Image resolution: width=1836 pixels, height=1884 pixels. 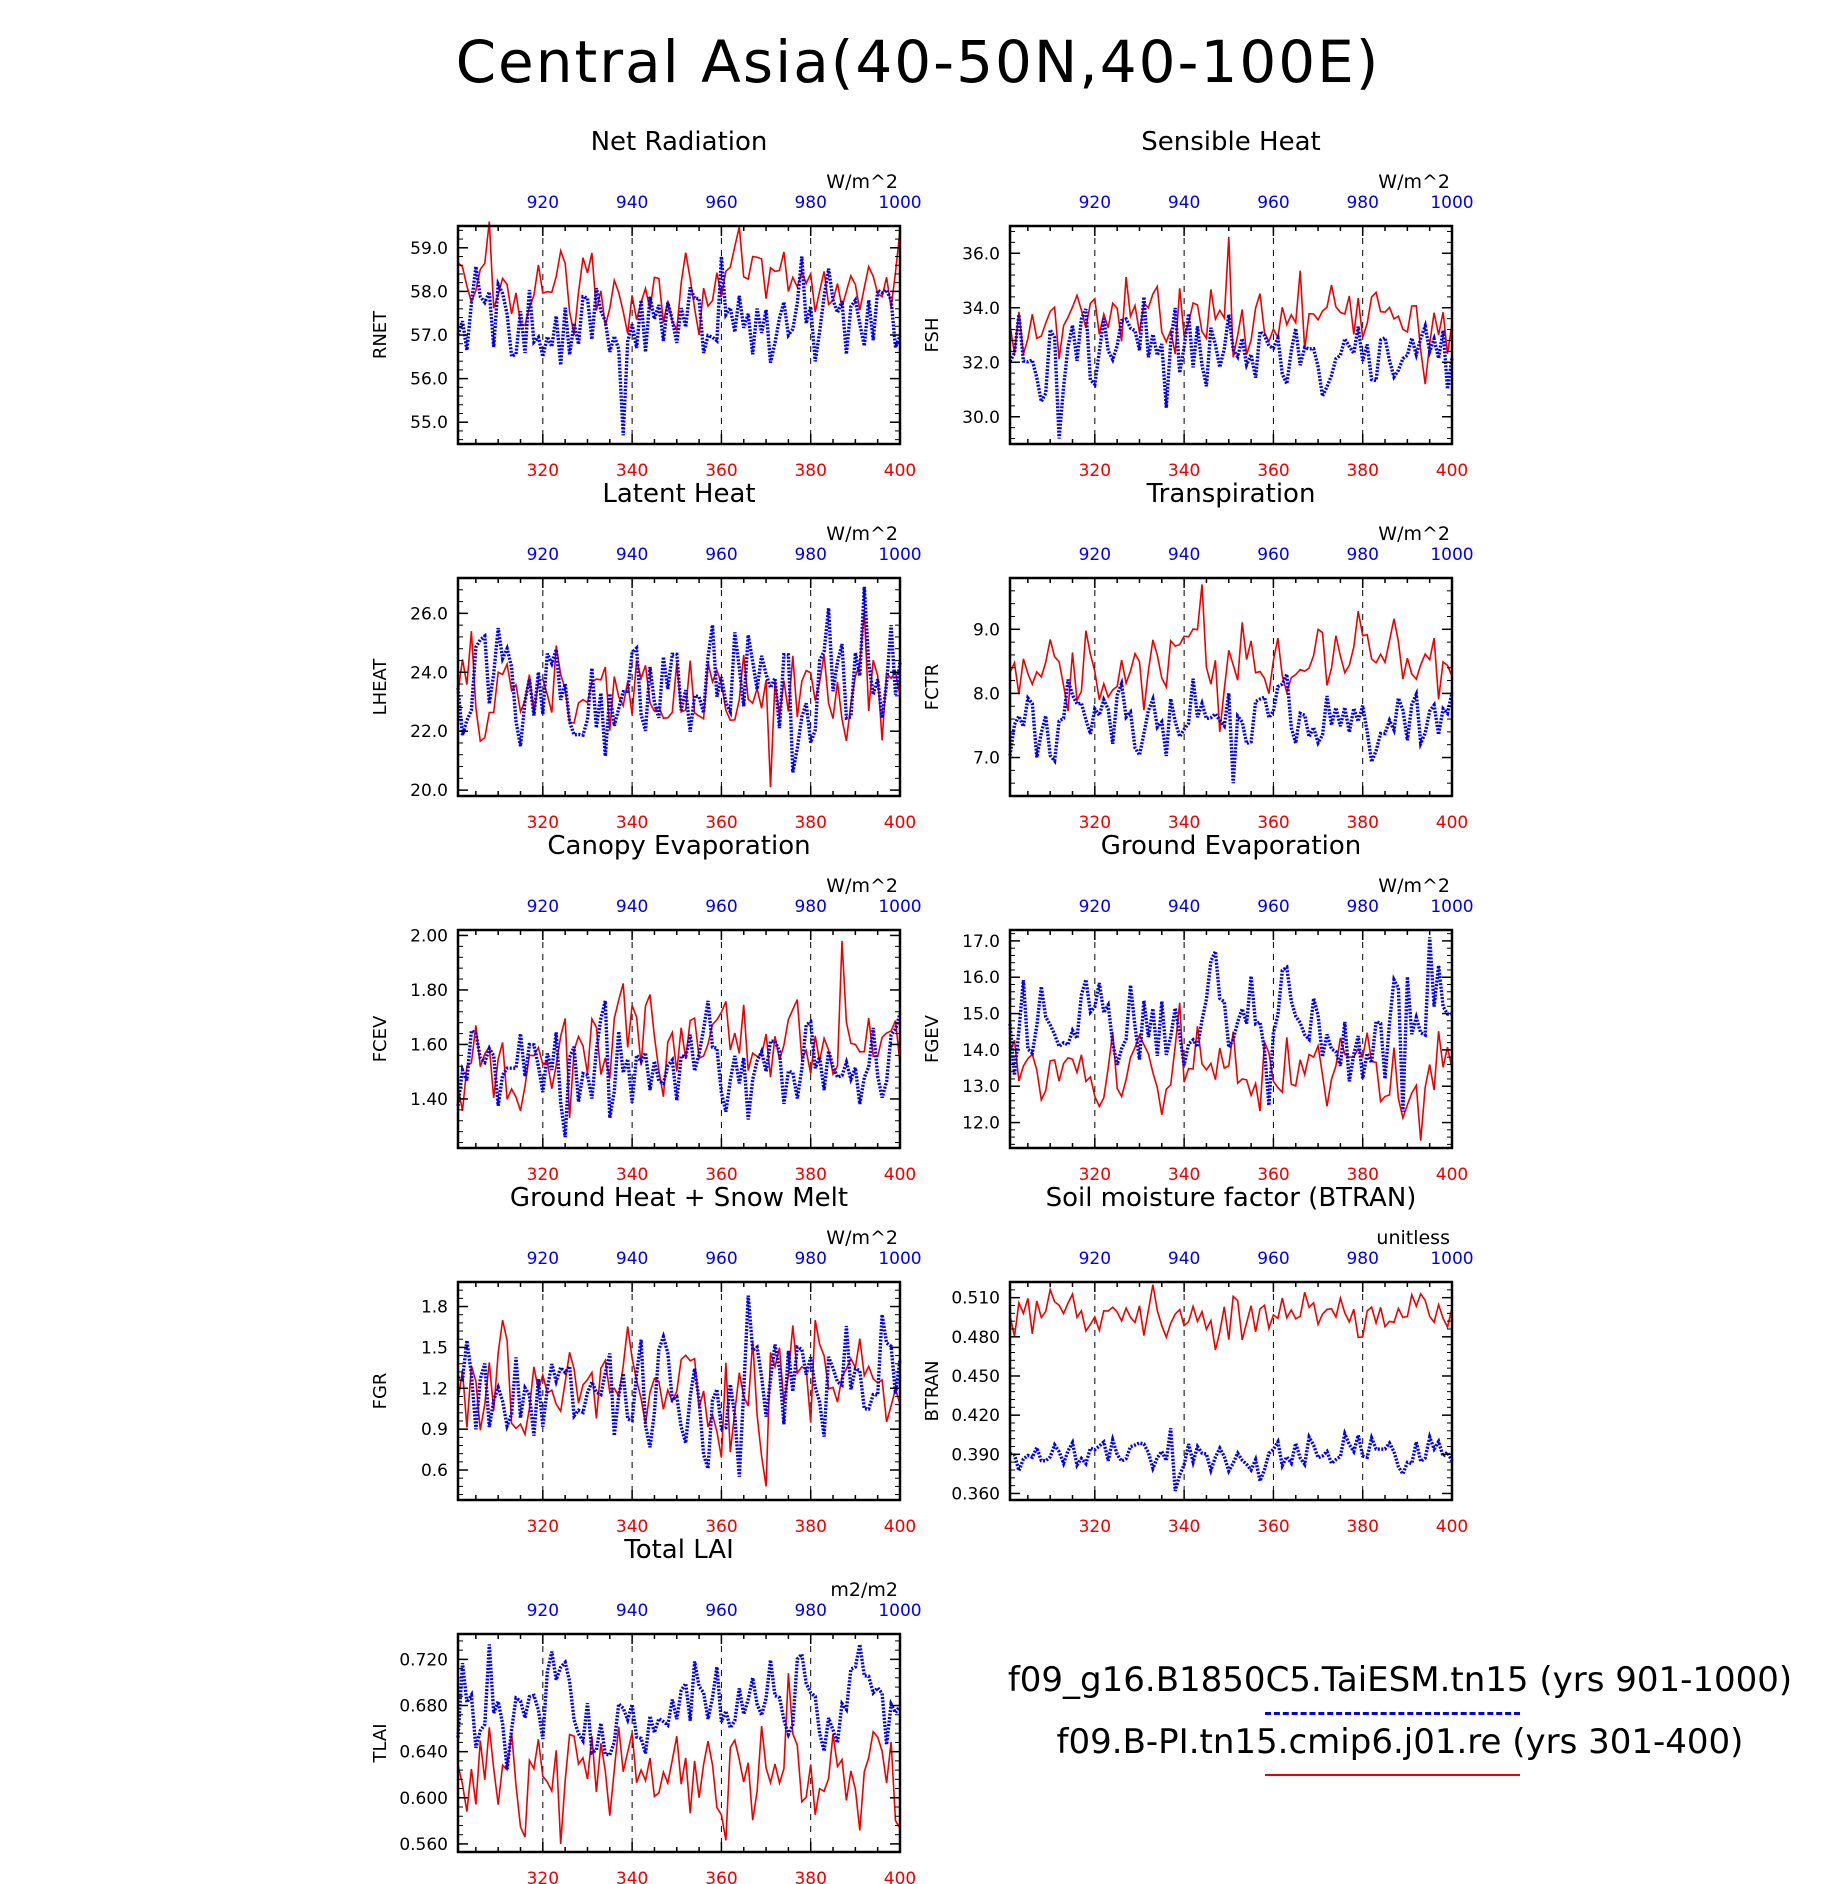 I want to click on y-axis-label: BTRAN, so click(x=932, y=1391).